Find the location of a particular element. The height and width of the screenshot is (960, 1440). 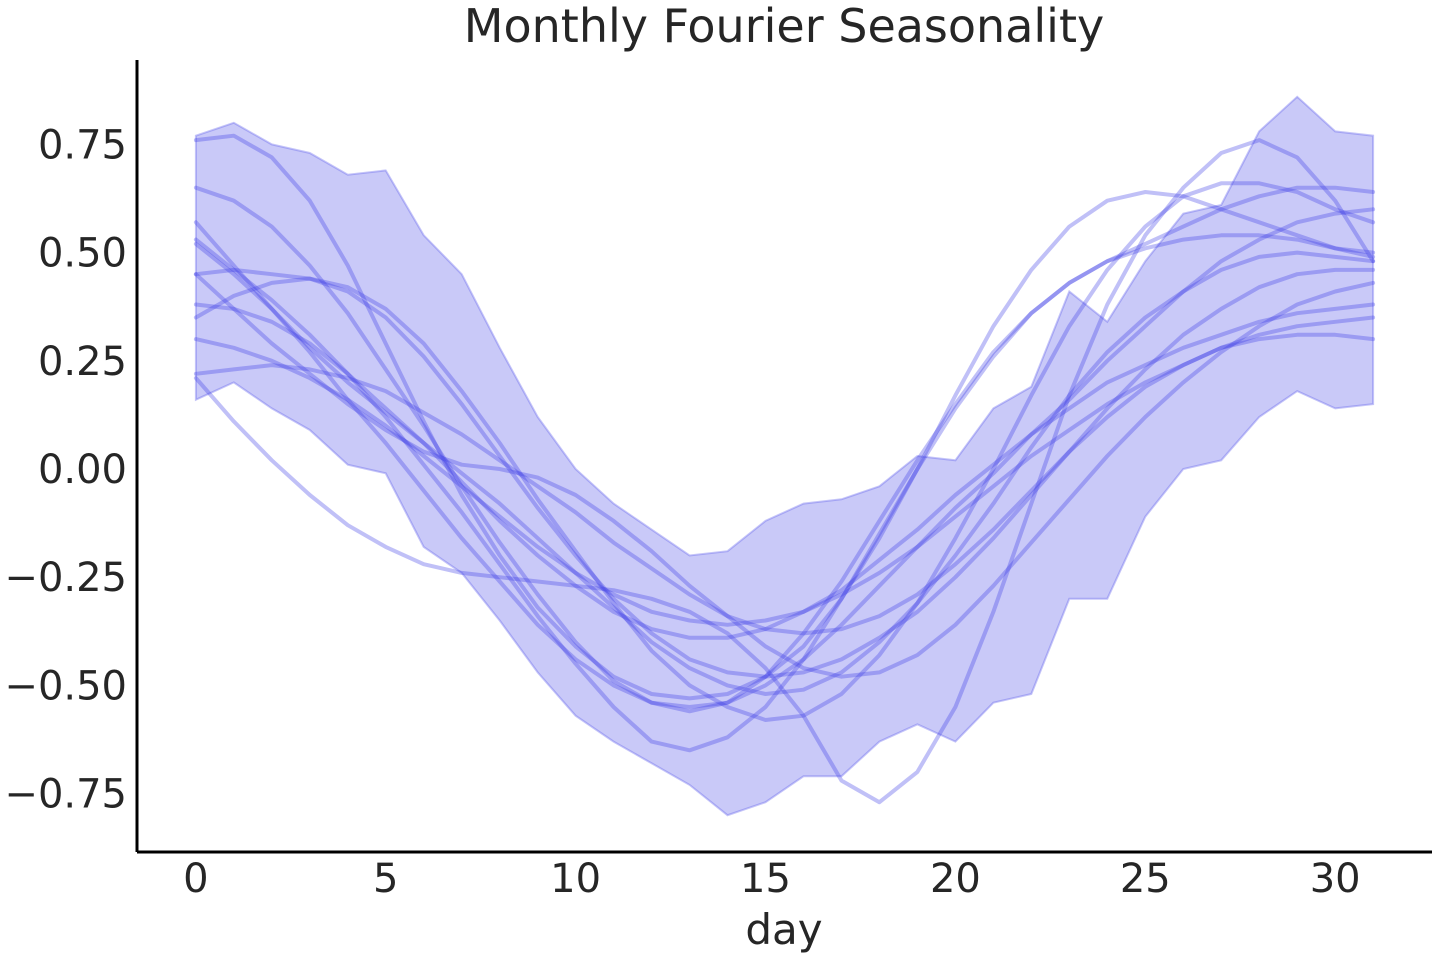

y-tick-label: −0.50 is located at coordinates (65, 686).